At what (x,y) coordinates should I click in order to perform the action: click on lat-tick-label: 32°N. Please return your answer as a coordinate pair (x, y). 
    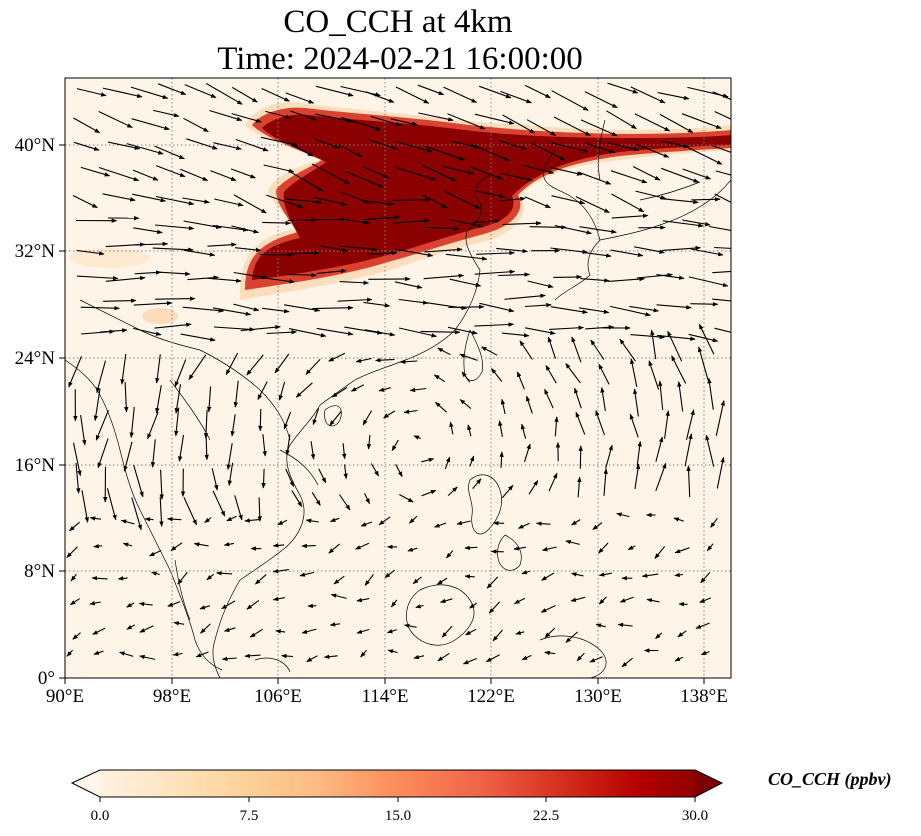
    Looking at the image, I should click on (35, 251).